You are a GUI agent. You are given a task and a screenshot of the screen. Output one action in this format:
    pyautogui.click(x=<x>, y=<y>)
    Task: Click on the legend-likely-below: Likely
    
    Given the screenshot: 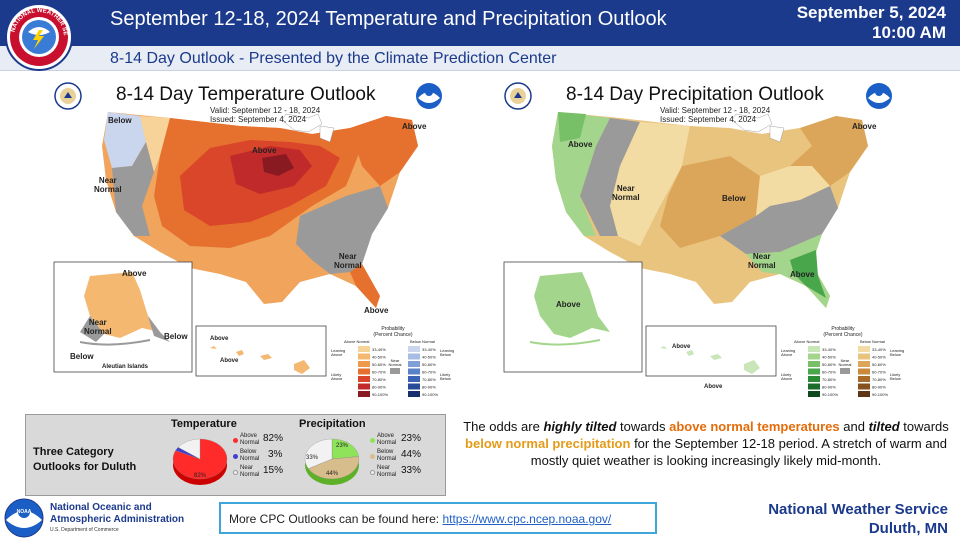 What is the action you would take?
    pyautogui.click(x=445, y=374)
    